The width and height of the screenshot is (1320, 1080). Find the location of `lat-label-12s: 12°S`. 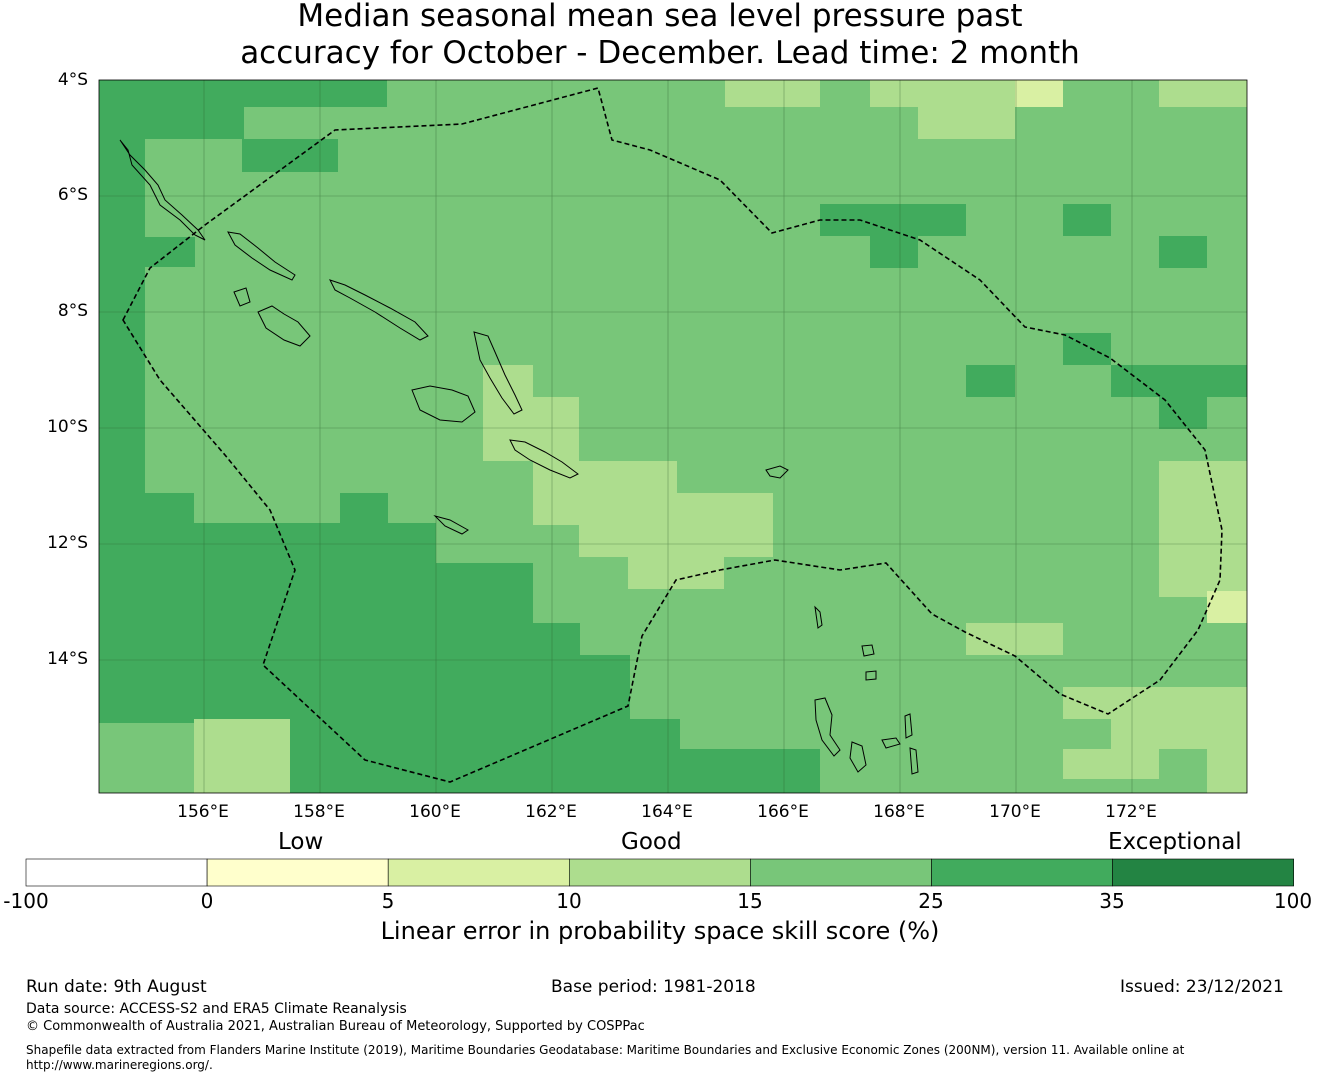

lat-label-12s: 12°S is located at coordinates (67, 543).